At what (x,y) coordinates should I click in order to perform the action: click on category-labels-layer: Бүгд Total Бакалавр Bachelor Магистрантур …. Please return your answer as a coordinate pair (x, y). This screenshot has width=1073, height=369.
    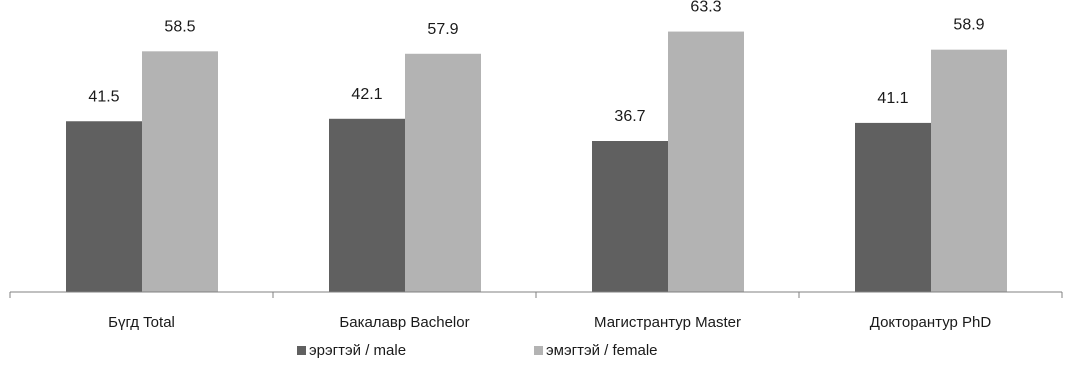
    Looking at the image, I should click on (549, 322).